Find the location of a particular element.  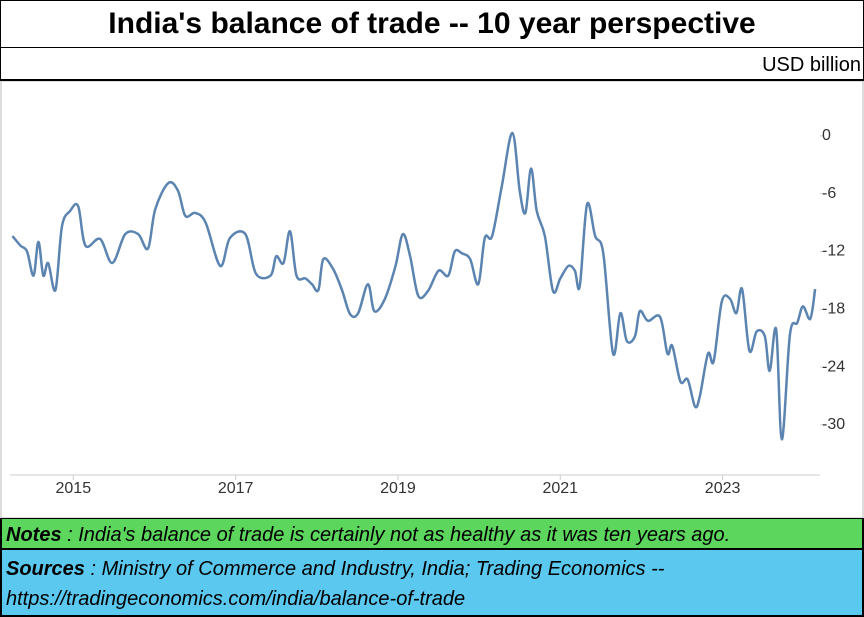

x-tick-label: 2021 is located at coordinates (560, 488).